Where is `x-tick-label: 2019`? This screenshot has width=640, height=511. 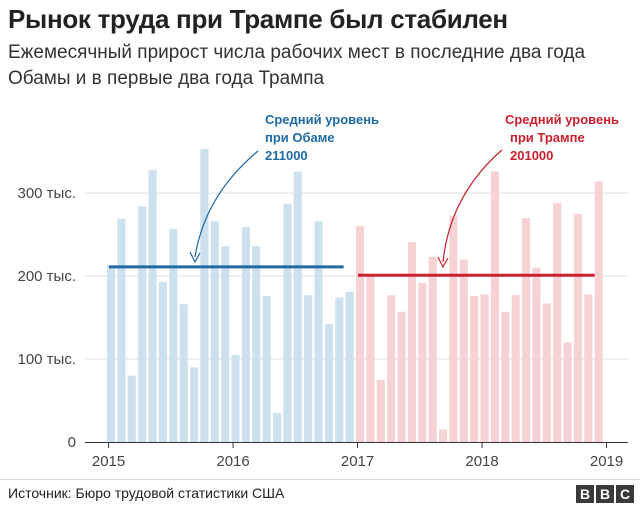
x-tick-label: 2019 is located at coordinates (606, 461).